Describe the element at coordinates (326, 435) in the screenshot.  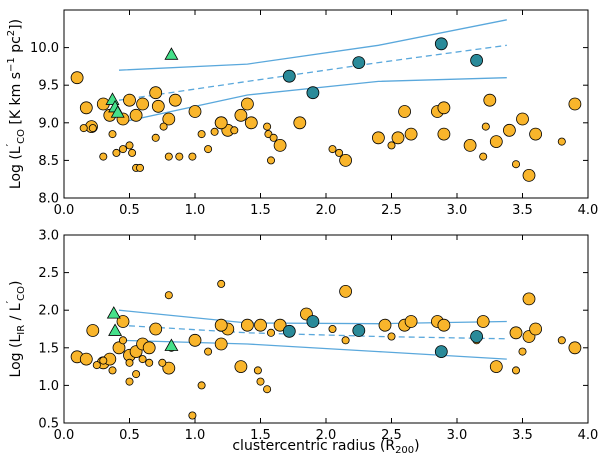
I see `bottom-xtick-label-4: 2.0` at that location.